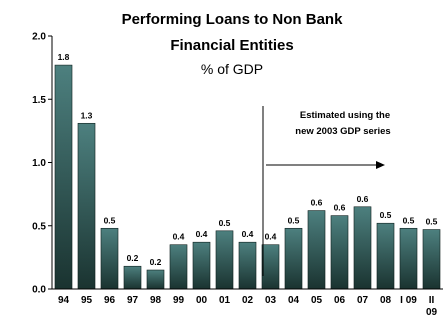 Image resolution: width=447 pixels, height=328 pixels. I want to click on x-axis: 94 95 96 97 98 99 00 01 02 03 04 05 06 07 08 I 09 II 09, so click(247, 303).